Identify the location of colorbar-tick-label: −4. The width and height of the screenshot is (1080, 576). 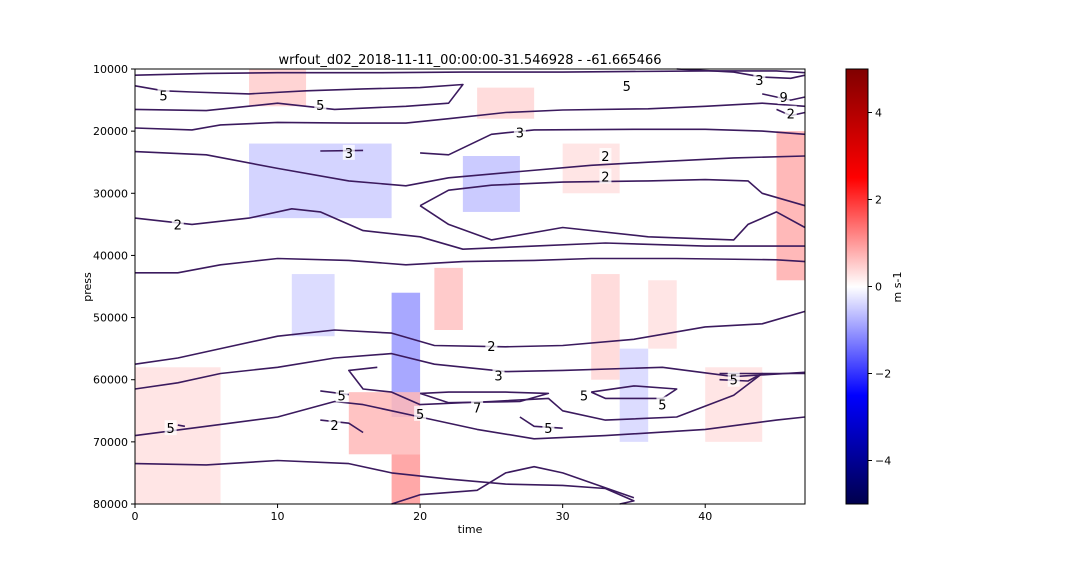
(883, 461).